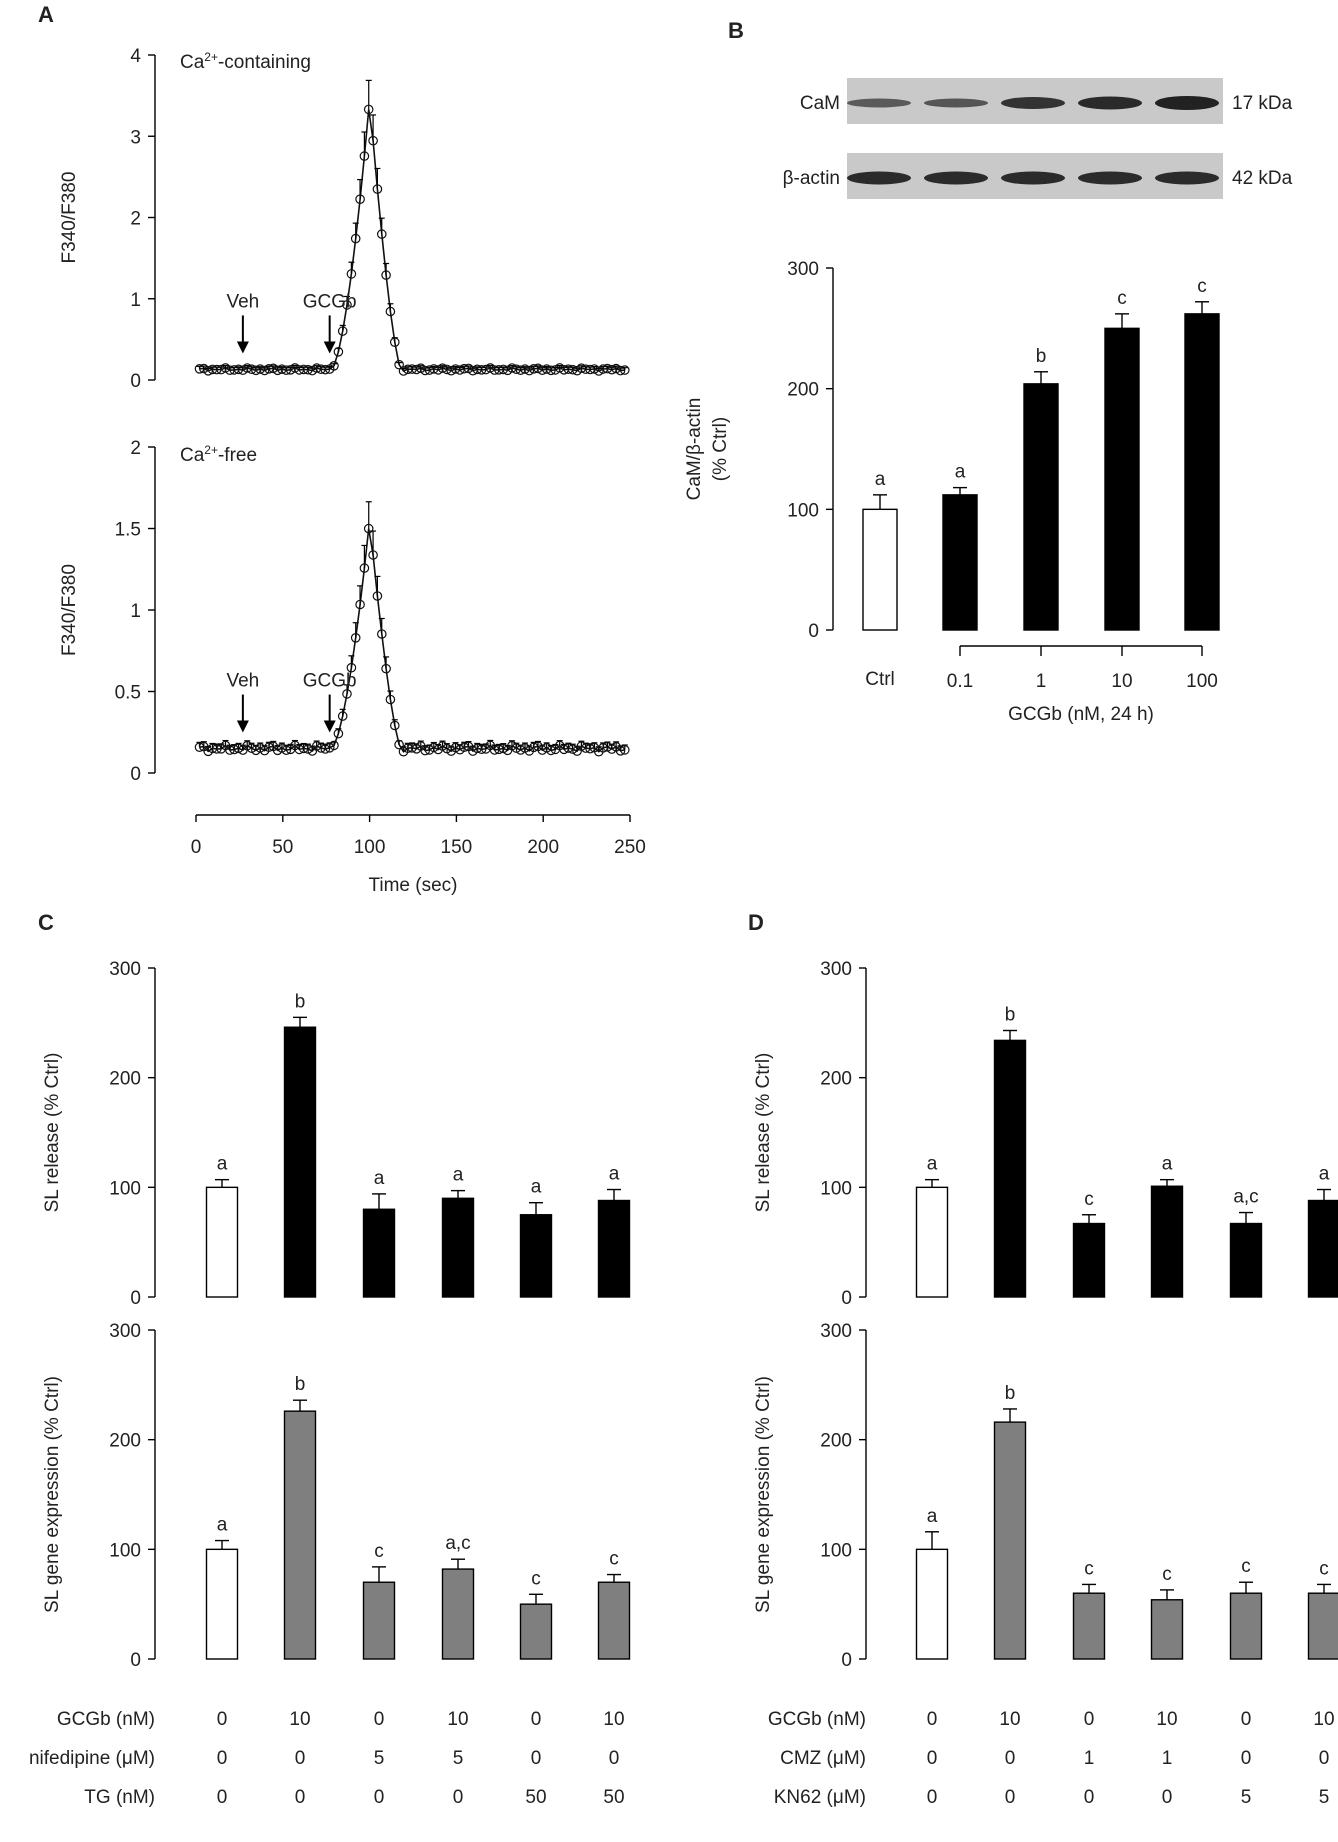 Image resolution: width=1338 pixels, height=1842 pixels. I want to click on condition-value: 1, so click(1089, 1758).